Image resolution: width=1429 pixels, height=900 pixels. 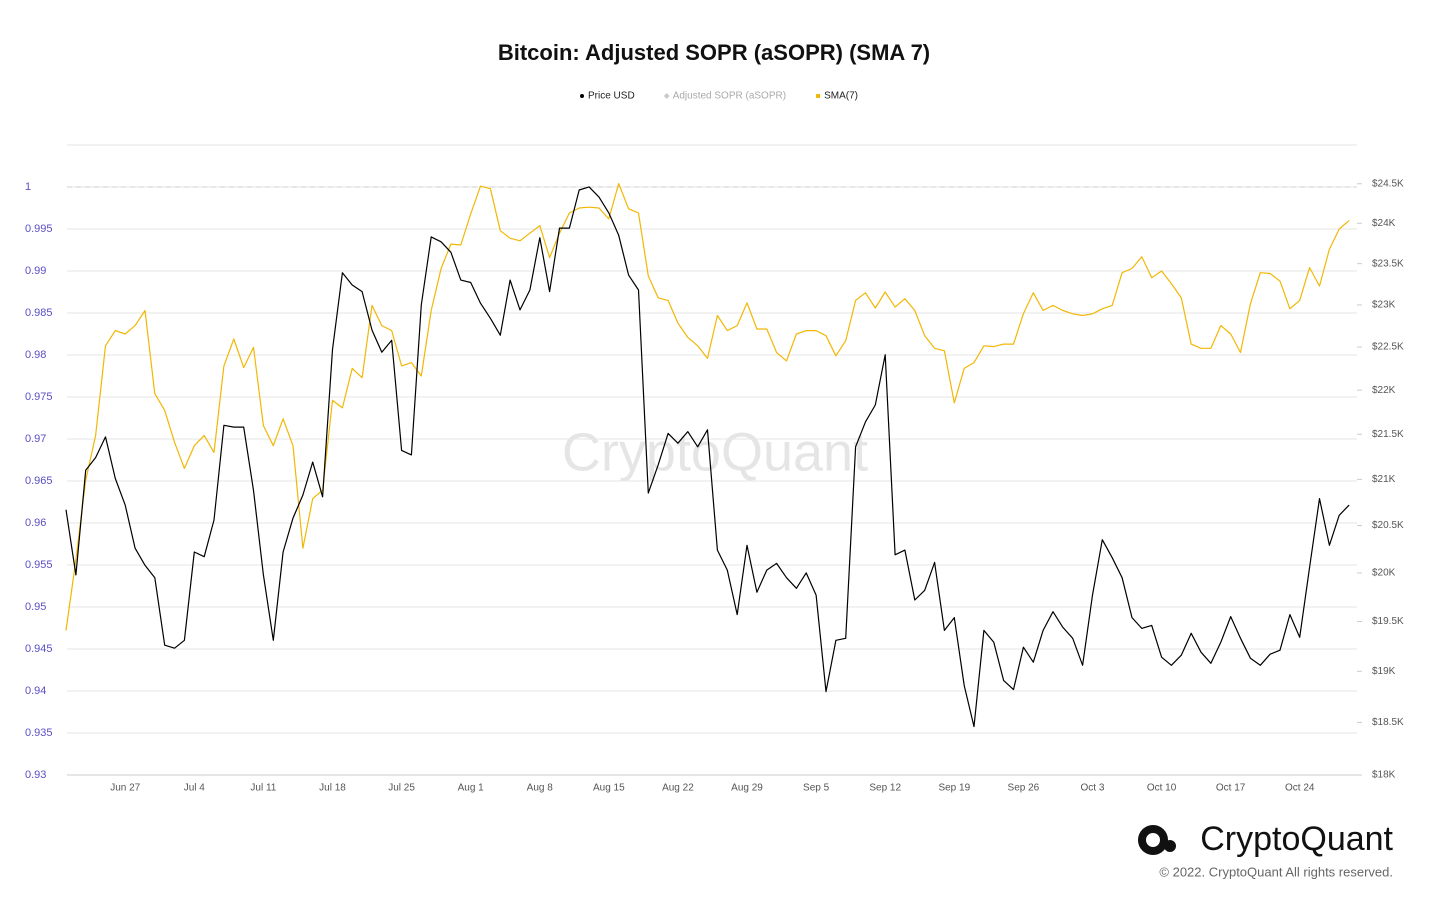 What do you see at coordinates (401, 788) in the screenshot?
I see `x-tick-label: Jul 25` at bounding box center [401, 788].